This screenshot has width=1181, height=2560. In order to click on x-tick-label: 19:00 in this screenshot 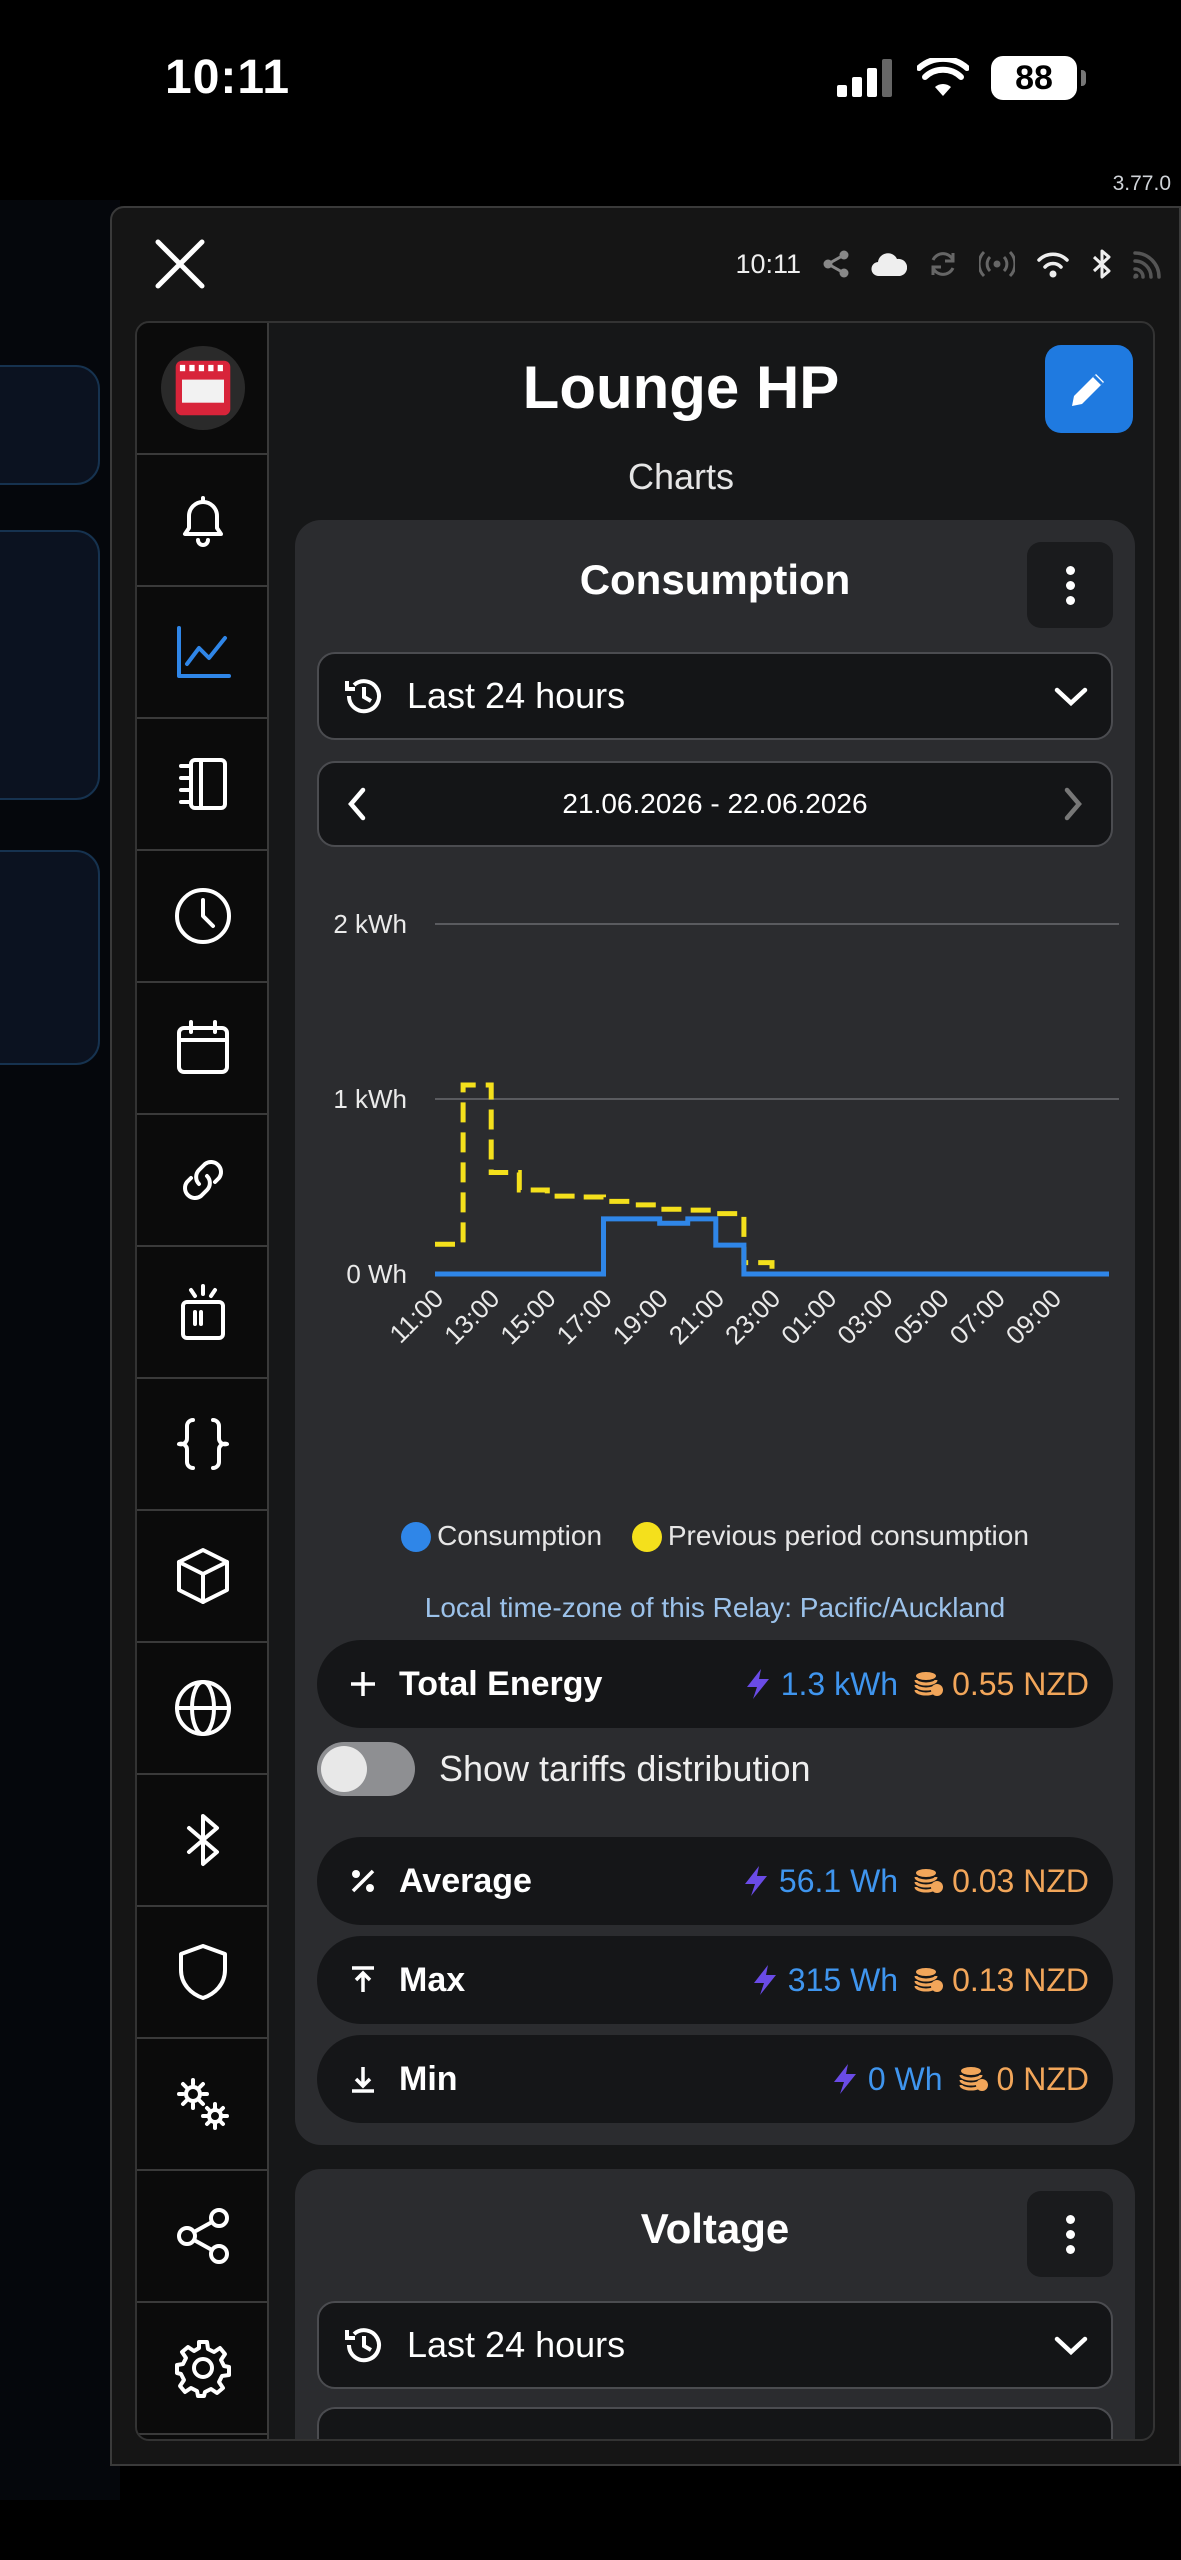, I will do `click(640, 1316)`.